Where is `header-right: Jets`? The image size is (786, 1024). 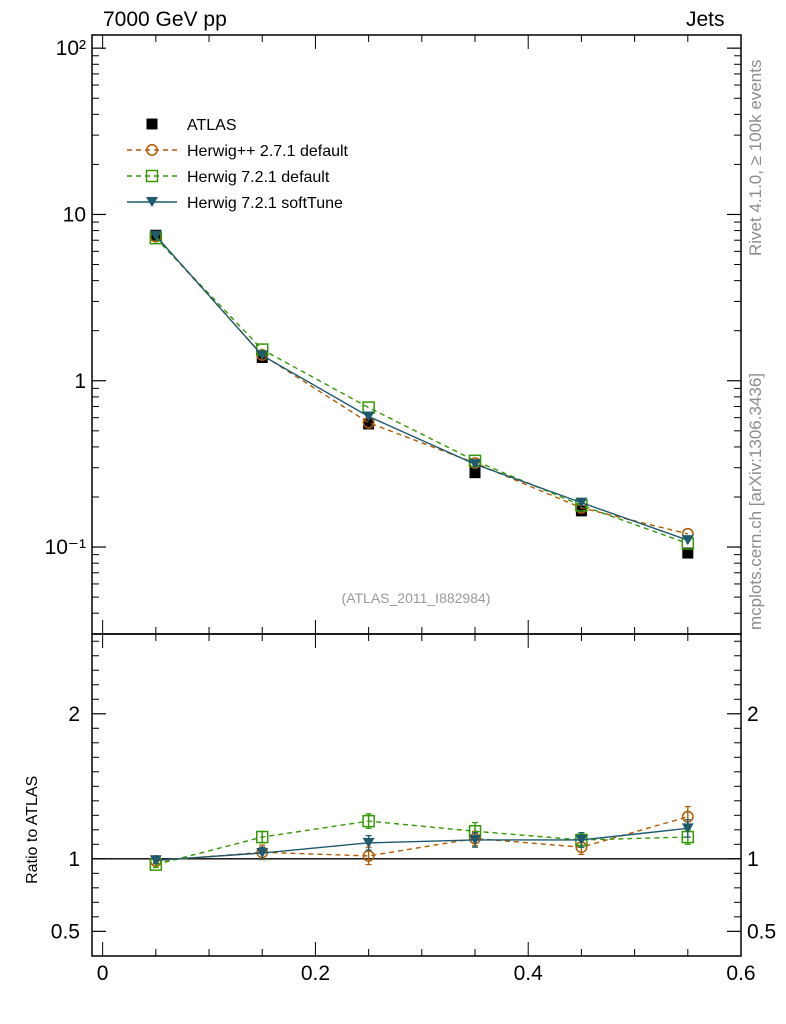 header-right: Jets is located at coordinates (705, 19).